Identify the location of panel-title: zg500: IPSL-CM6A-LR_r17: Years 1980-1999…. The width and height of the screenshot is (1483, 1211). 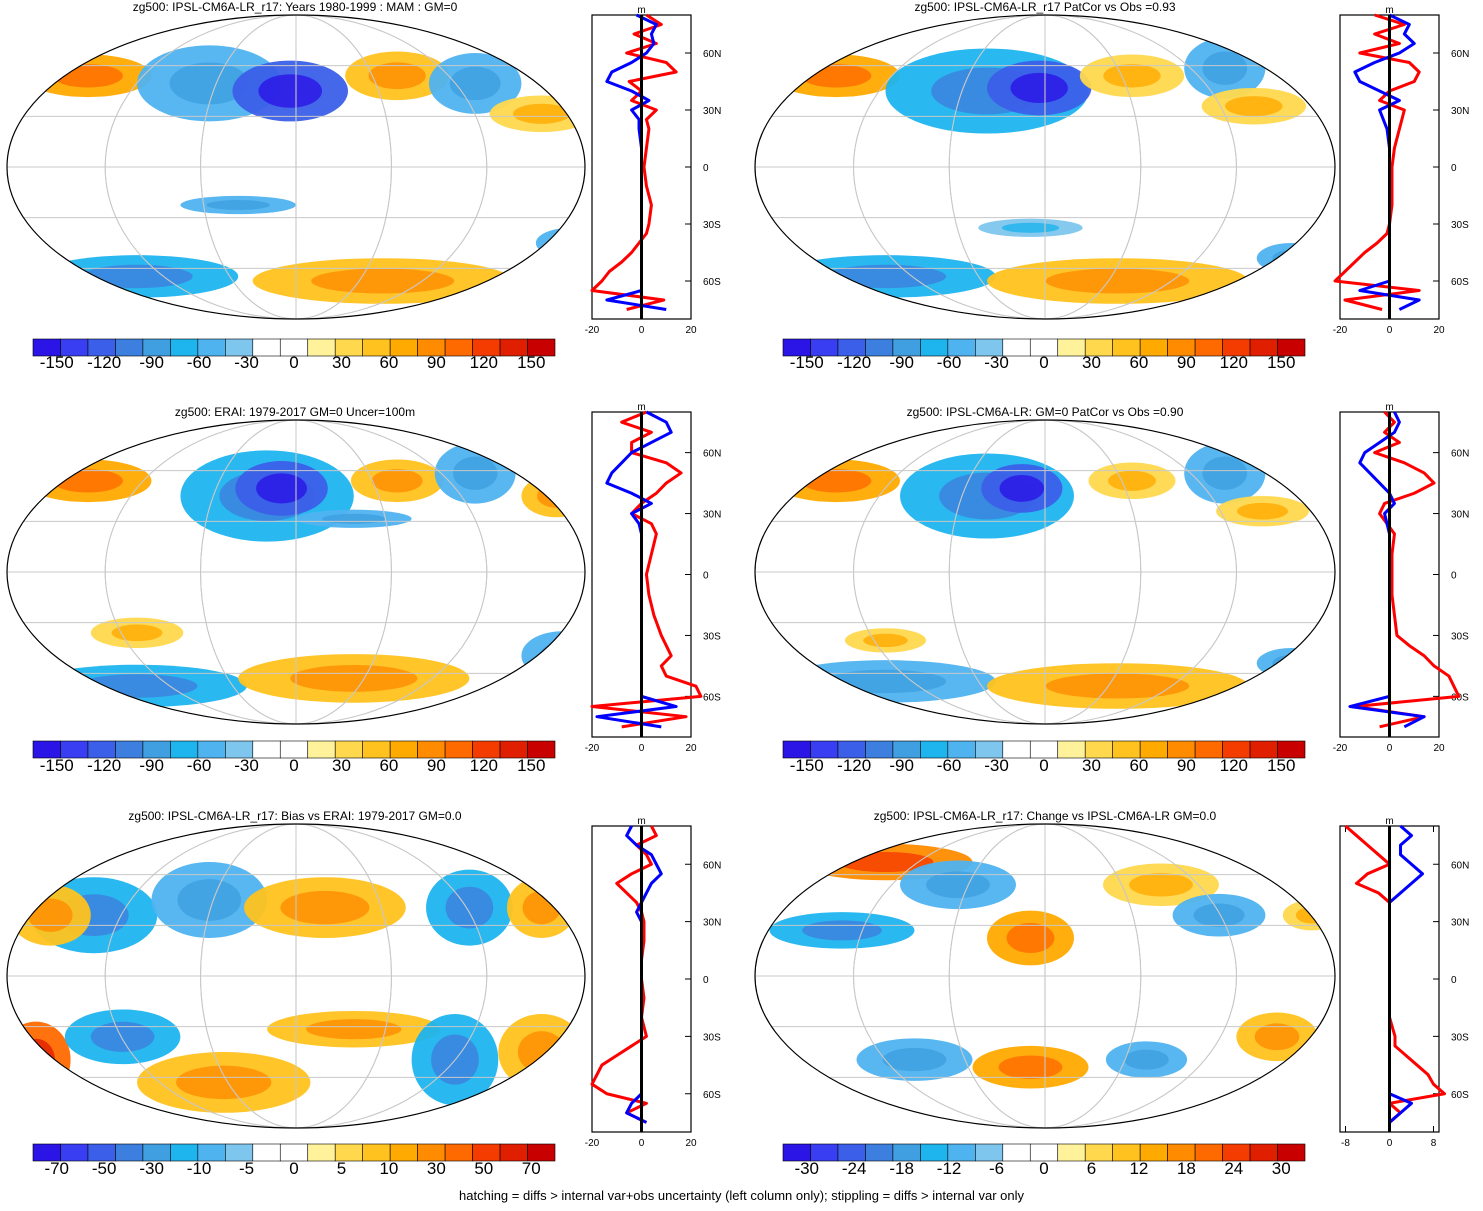
(295, 7).